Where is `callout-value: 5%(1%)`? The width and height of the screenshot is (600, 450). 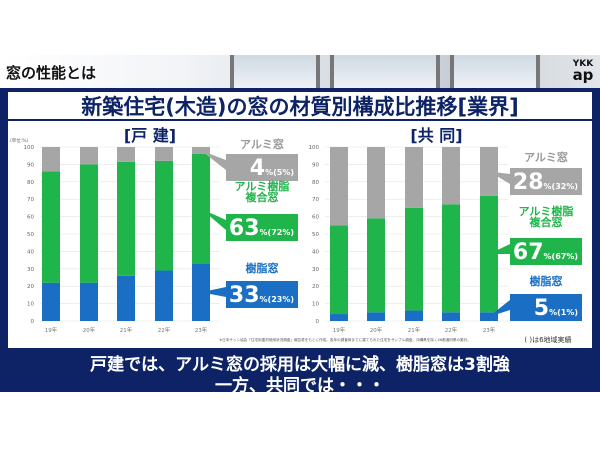
callout-value: 5%(1%) is located at coordinates (556, 308).